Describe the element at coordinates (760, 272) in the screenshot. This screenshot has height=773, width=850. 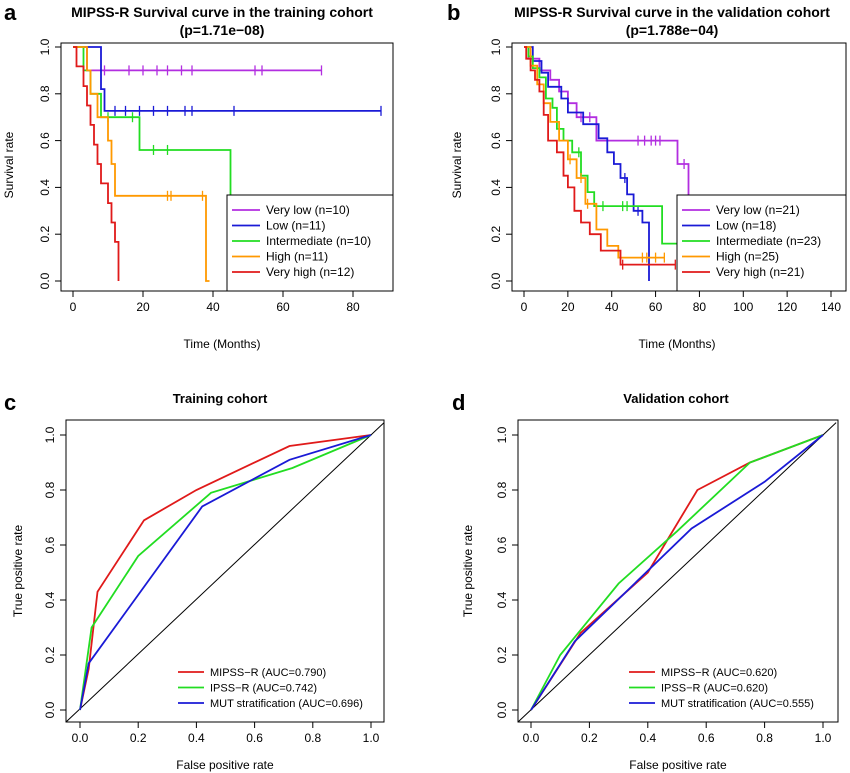
I see `legend-label-5: Very high (n=21)` at that location.